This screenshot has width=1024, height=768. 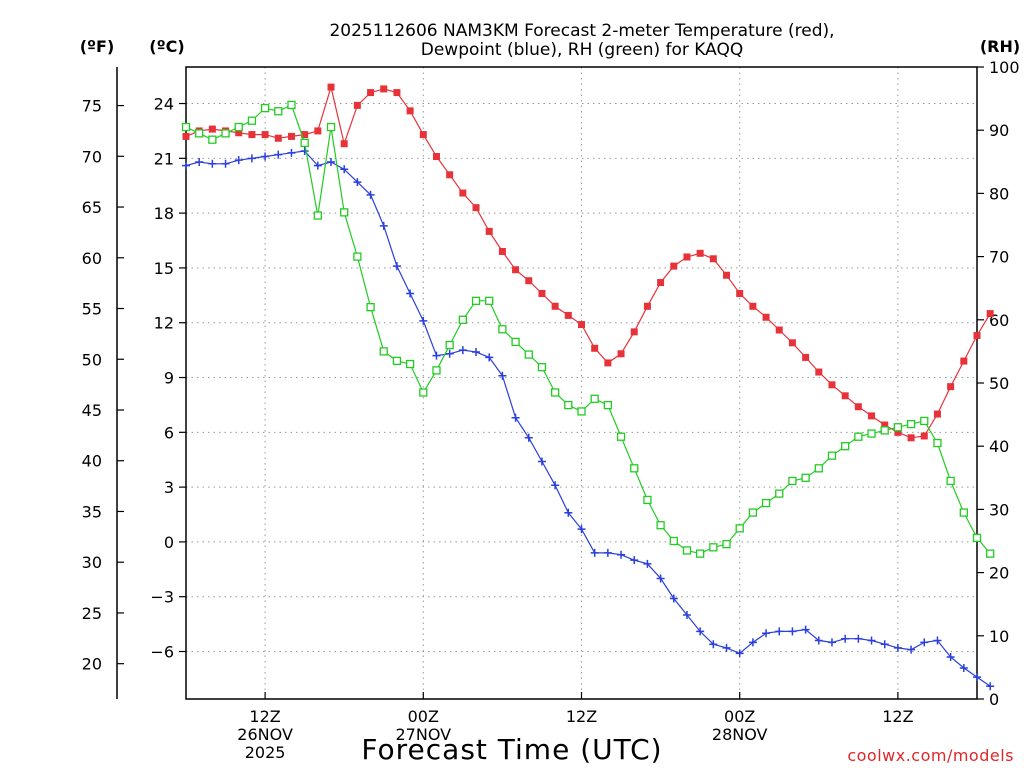 I want to click on x-tick-label: 27NOV, so click(x=424, y=734).